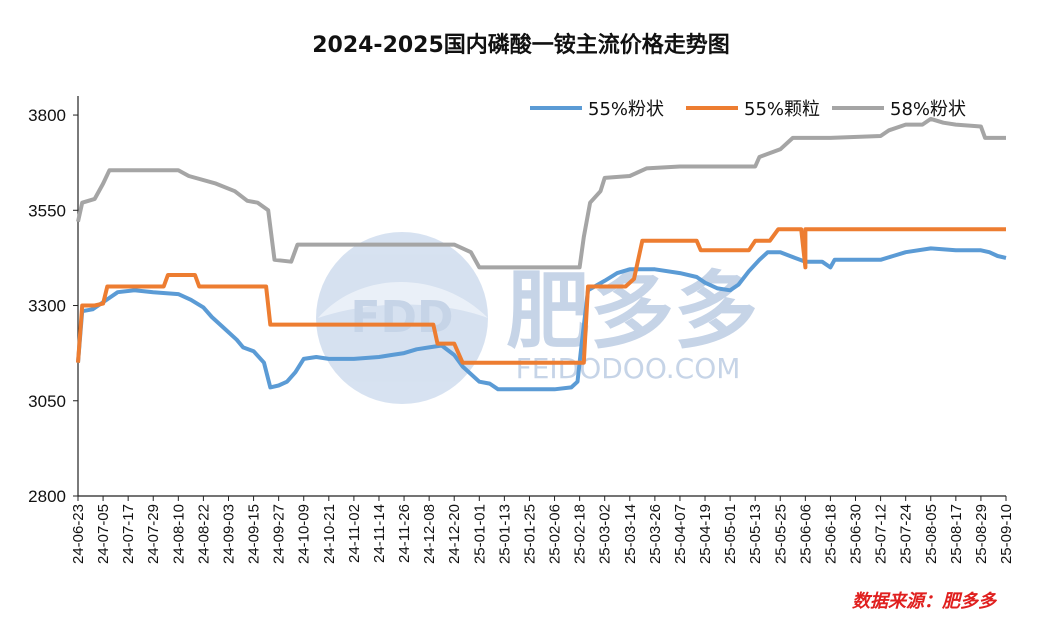  What do you see at coordinates (626, 109) in the screenshot?
I see `legend-label-55-powder: 55%粉状` at bounding box center [626, 109].